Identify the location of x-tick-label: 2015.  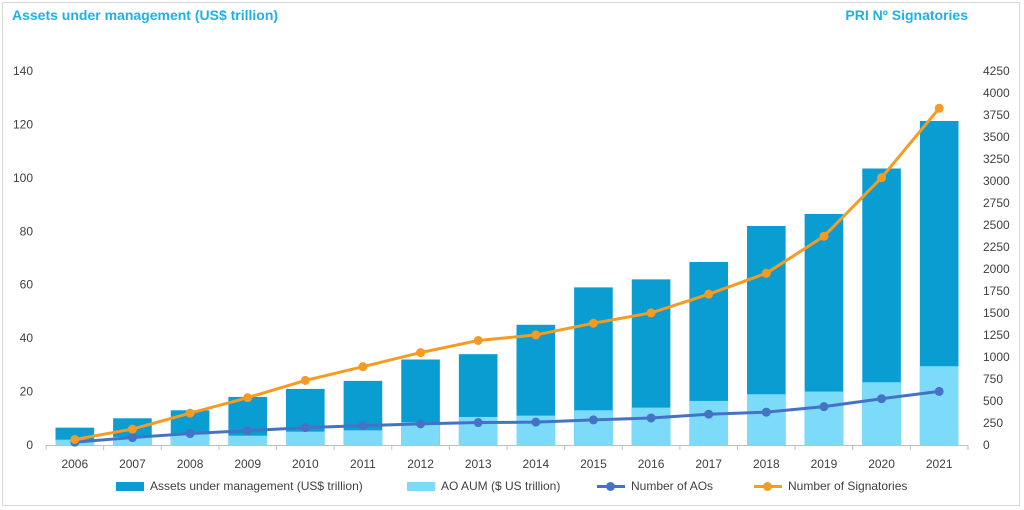
(593, 464).